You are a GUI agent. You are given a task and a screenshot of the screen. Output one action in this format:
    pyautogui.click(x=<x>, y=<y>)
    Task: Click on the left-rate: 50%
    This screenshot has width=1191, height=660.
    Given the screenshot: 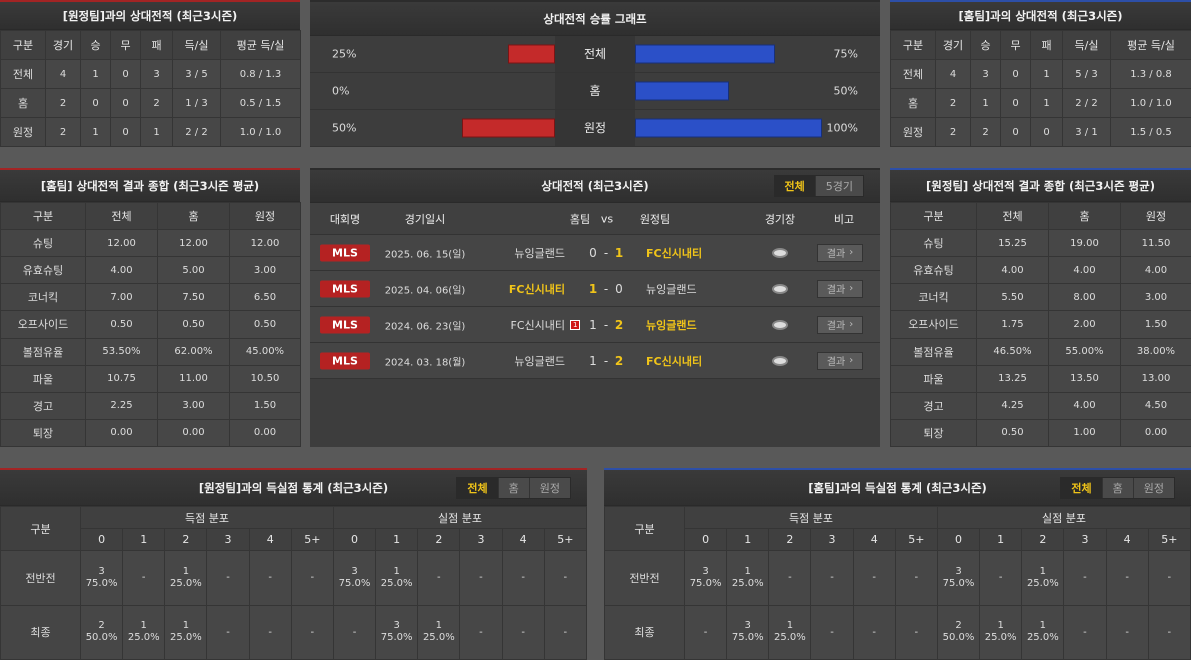 What is the action you would take?
    pyautogui.click(x=344, y=128)
    